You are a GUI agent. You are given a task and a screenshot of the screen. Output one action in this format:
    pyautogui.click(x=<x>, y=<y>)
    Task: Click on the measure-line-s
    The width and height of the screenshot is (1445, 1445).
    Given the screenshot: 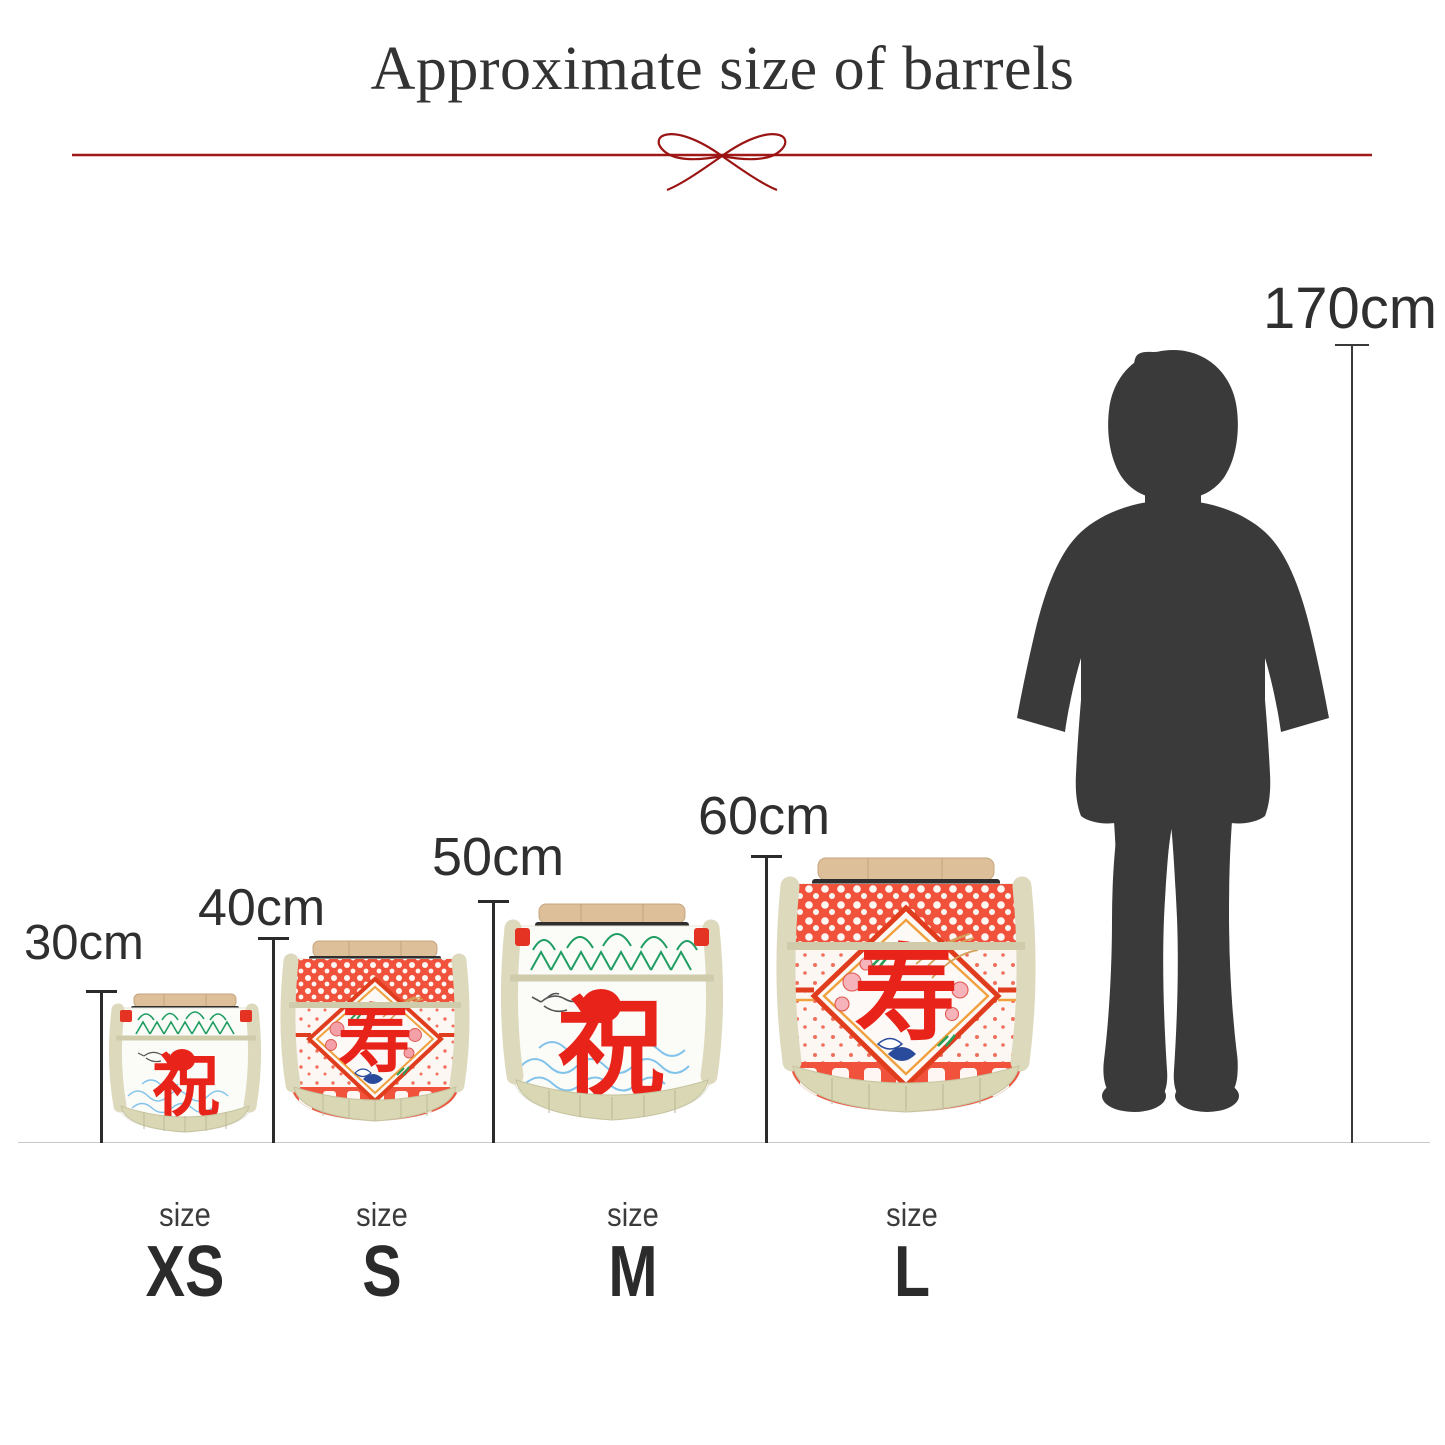 What is the action you would take?
    pyautogui.click(x=273, y=1040)
    